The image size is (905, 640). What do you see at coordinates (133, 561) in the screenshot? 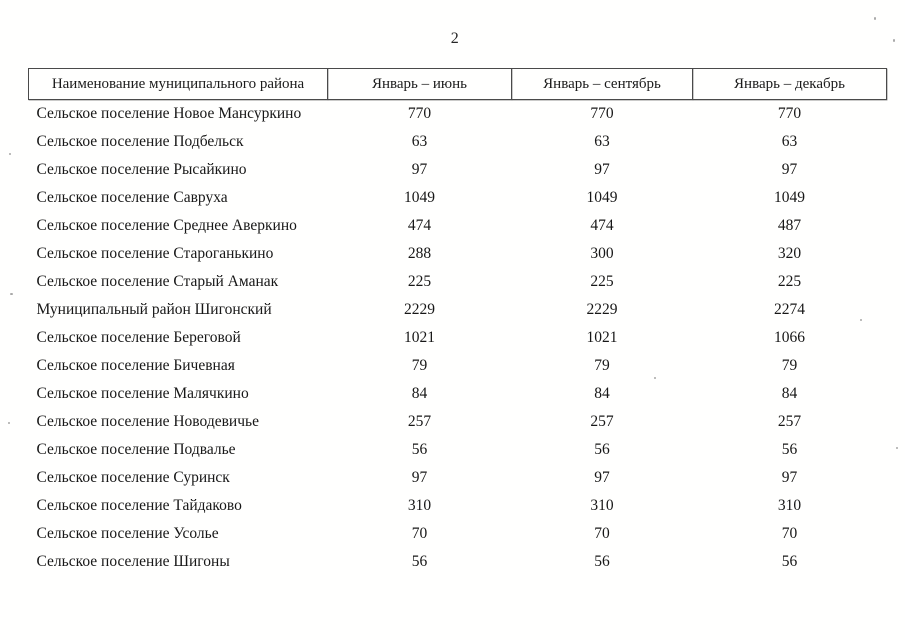
I see `settlement-name-cell: Сельское поселение Шигоны` at bounding box center [133, 561].